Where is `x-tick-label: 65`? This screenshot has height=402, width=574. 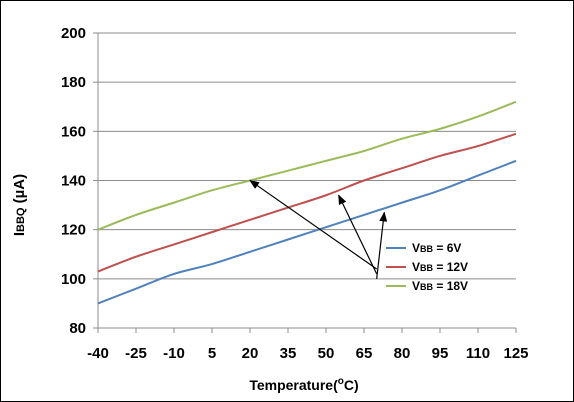
x-tick-label: 65 is located at coordinates (364, 353).